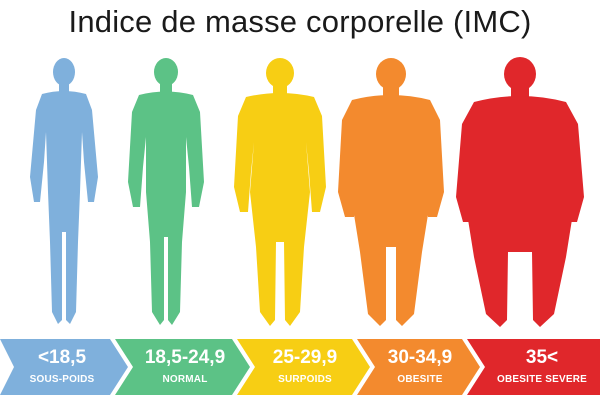 The image size is (600, 400). Describe the element at coordinates (62, 379) in the screenshot. I see `category-label: SOUS-POIDS` at that location.